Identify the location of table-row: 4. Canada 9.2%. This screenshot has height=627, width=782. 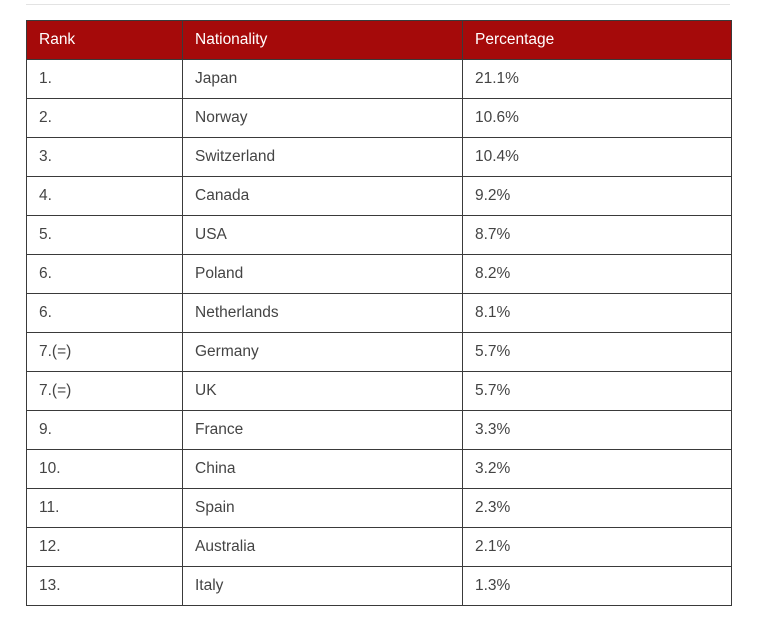
(379, 196).